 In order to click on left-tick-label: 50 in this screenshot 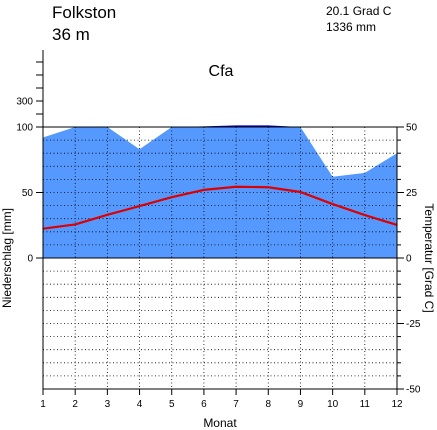, I will do `click(28, 193)`.